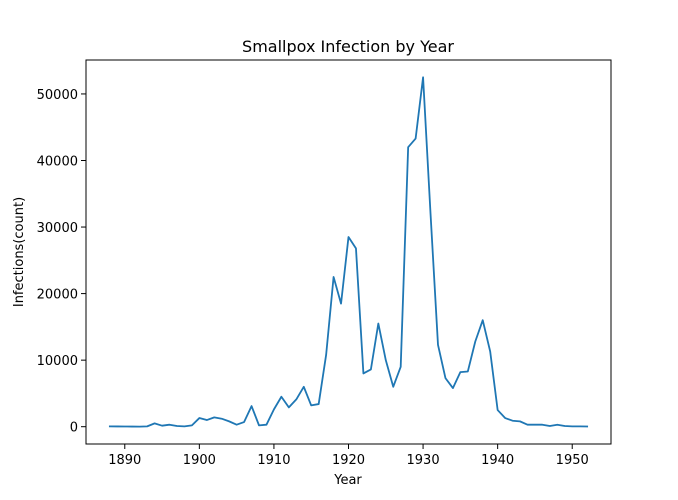 Image resolution: width=678 pixels, height=500 pixels. I want to click on chart-title: Smallpox Infection by Year, so click(348, 46).